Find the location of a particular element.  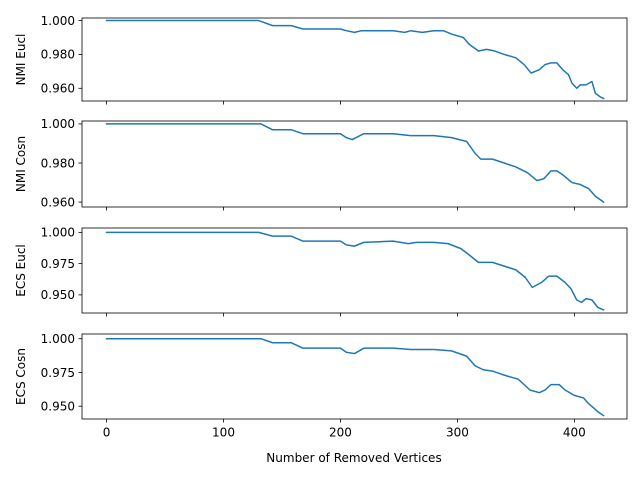

x-axis-label: Number of Removed Vertices is located at coordinates (353, 458).